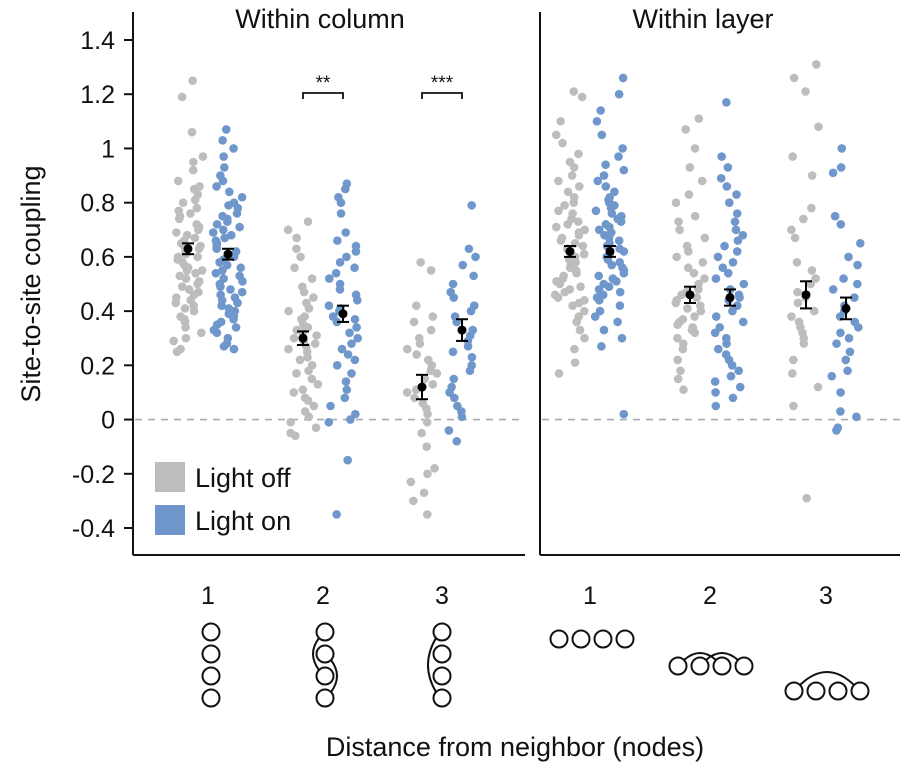 This screenshot has width=907, height=771. What do you see at coordinates (515, 747) in the screenshot?
I see `x-axis-title: Distance from neighbor (nodes)` at bounding box center [515, 747].